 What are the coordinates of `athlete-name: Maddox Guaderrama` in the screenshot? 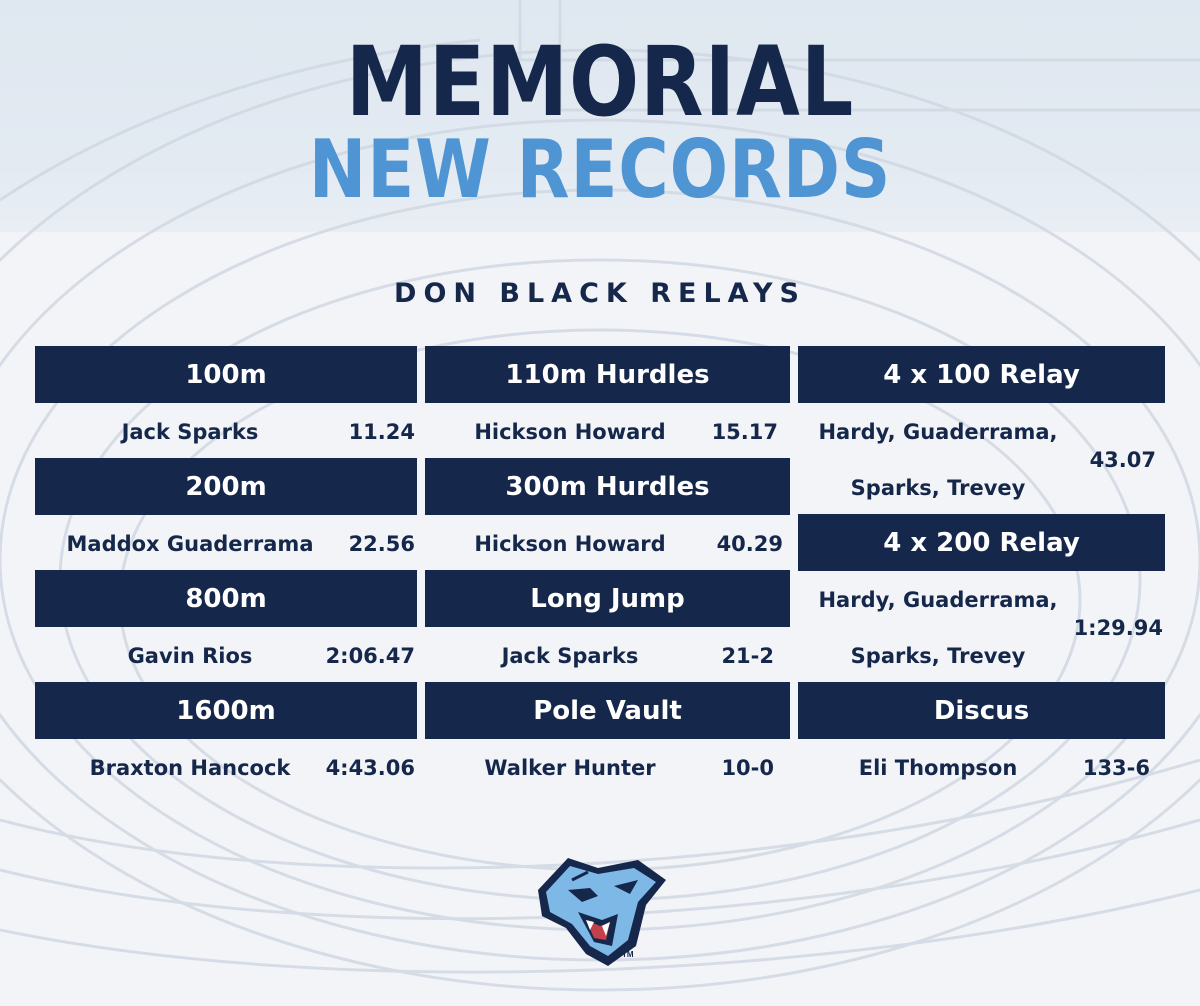 It's located at (190, 544).